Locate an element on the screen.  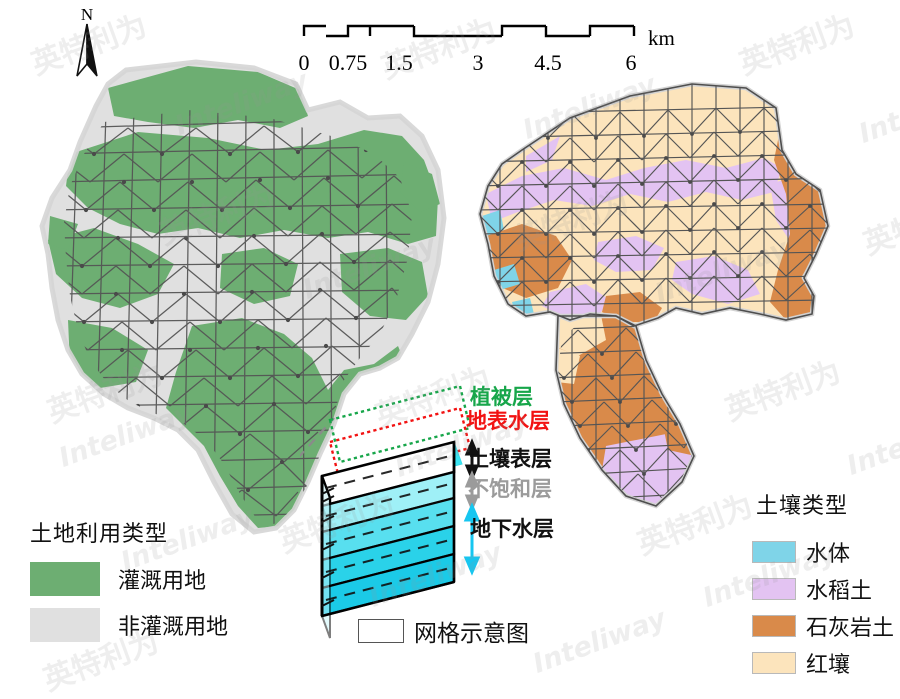
unsaturated-arrow is located at coordinates (472, 491).